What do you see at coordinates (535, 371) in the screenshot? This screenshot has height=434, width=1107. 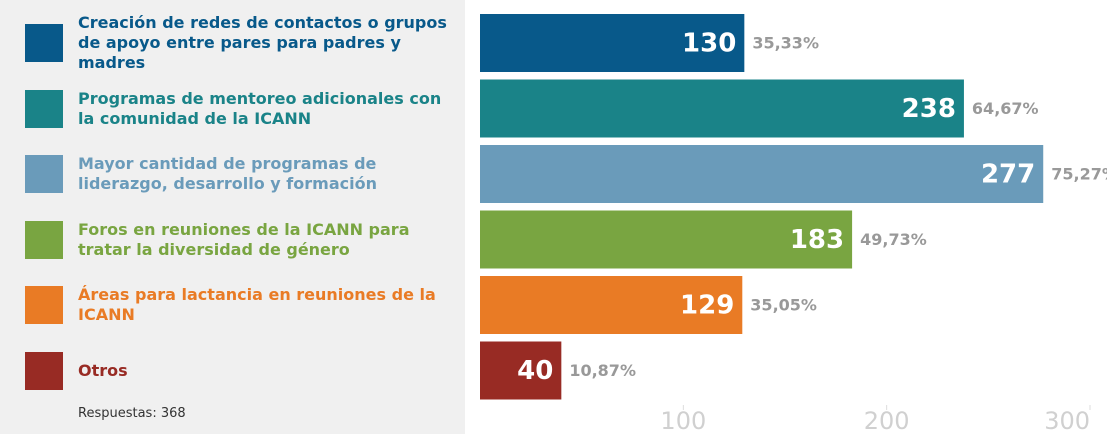 I see `value-label: 40` at bounding box center [535, 371].